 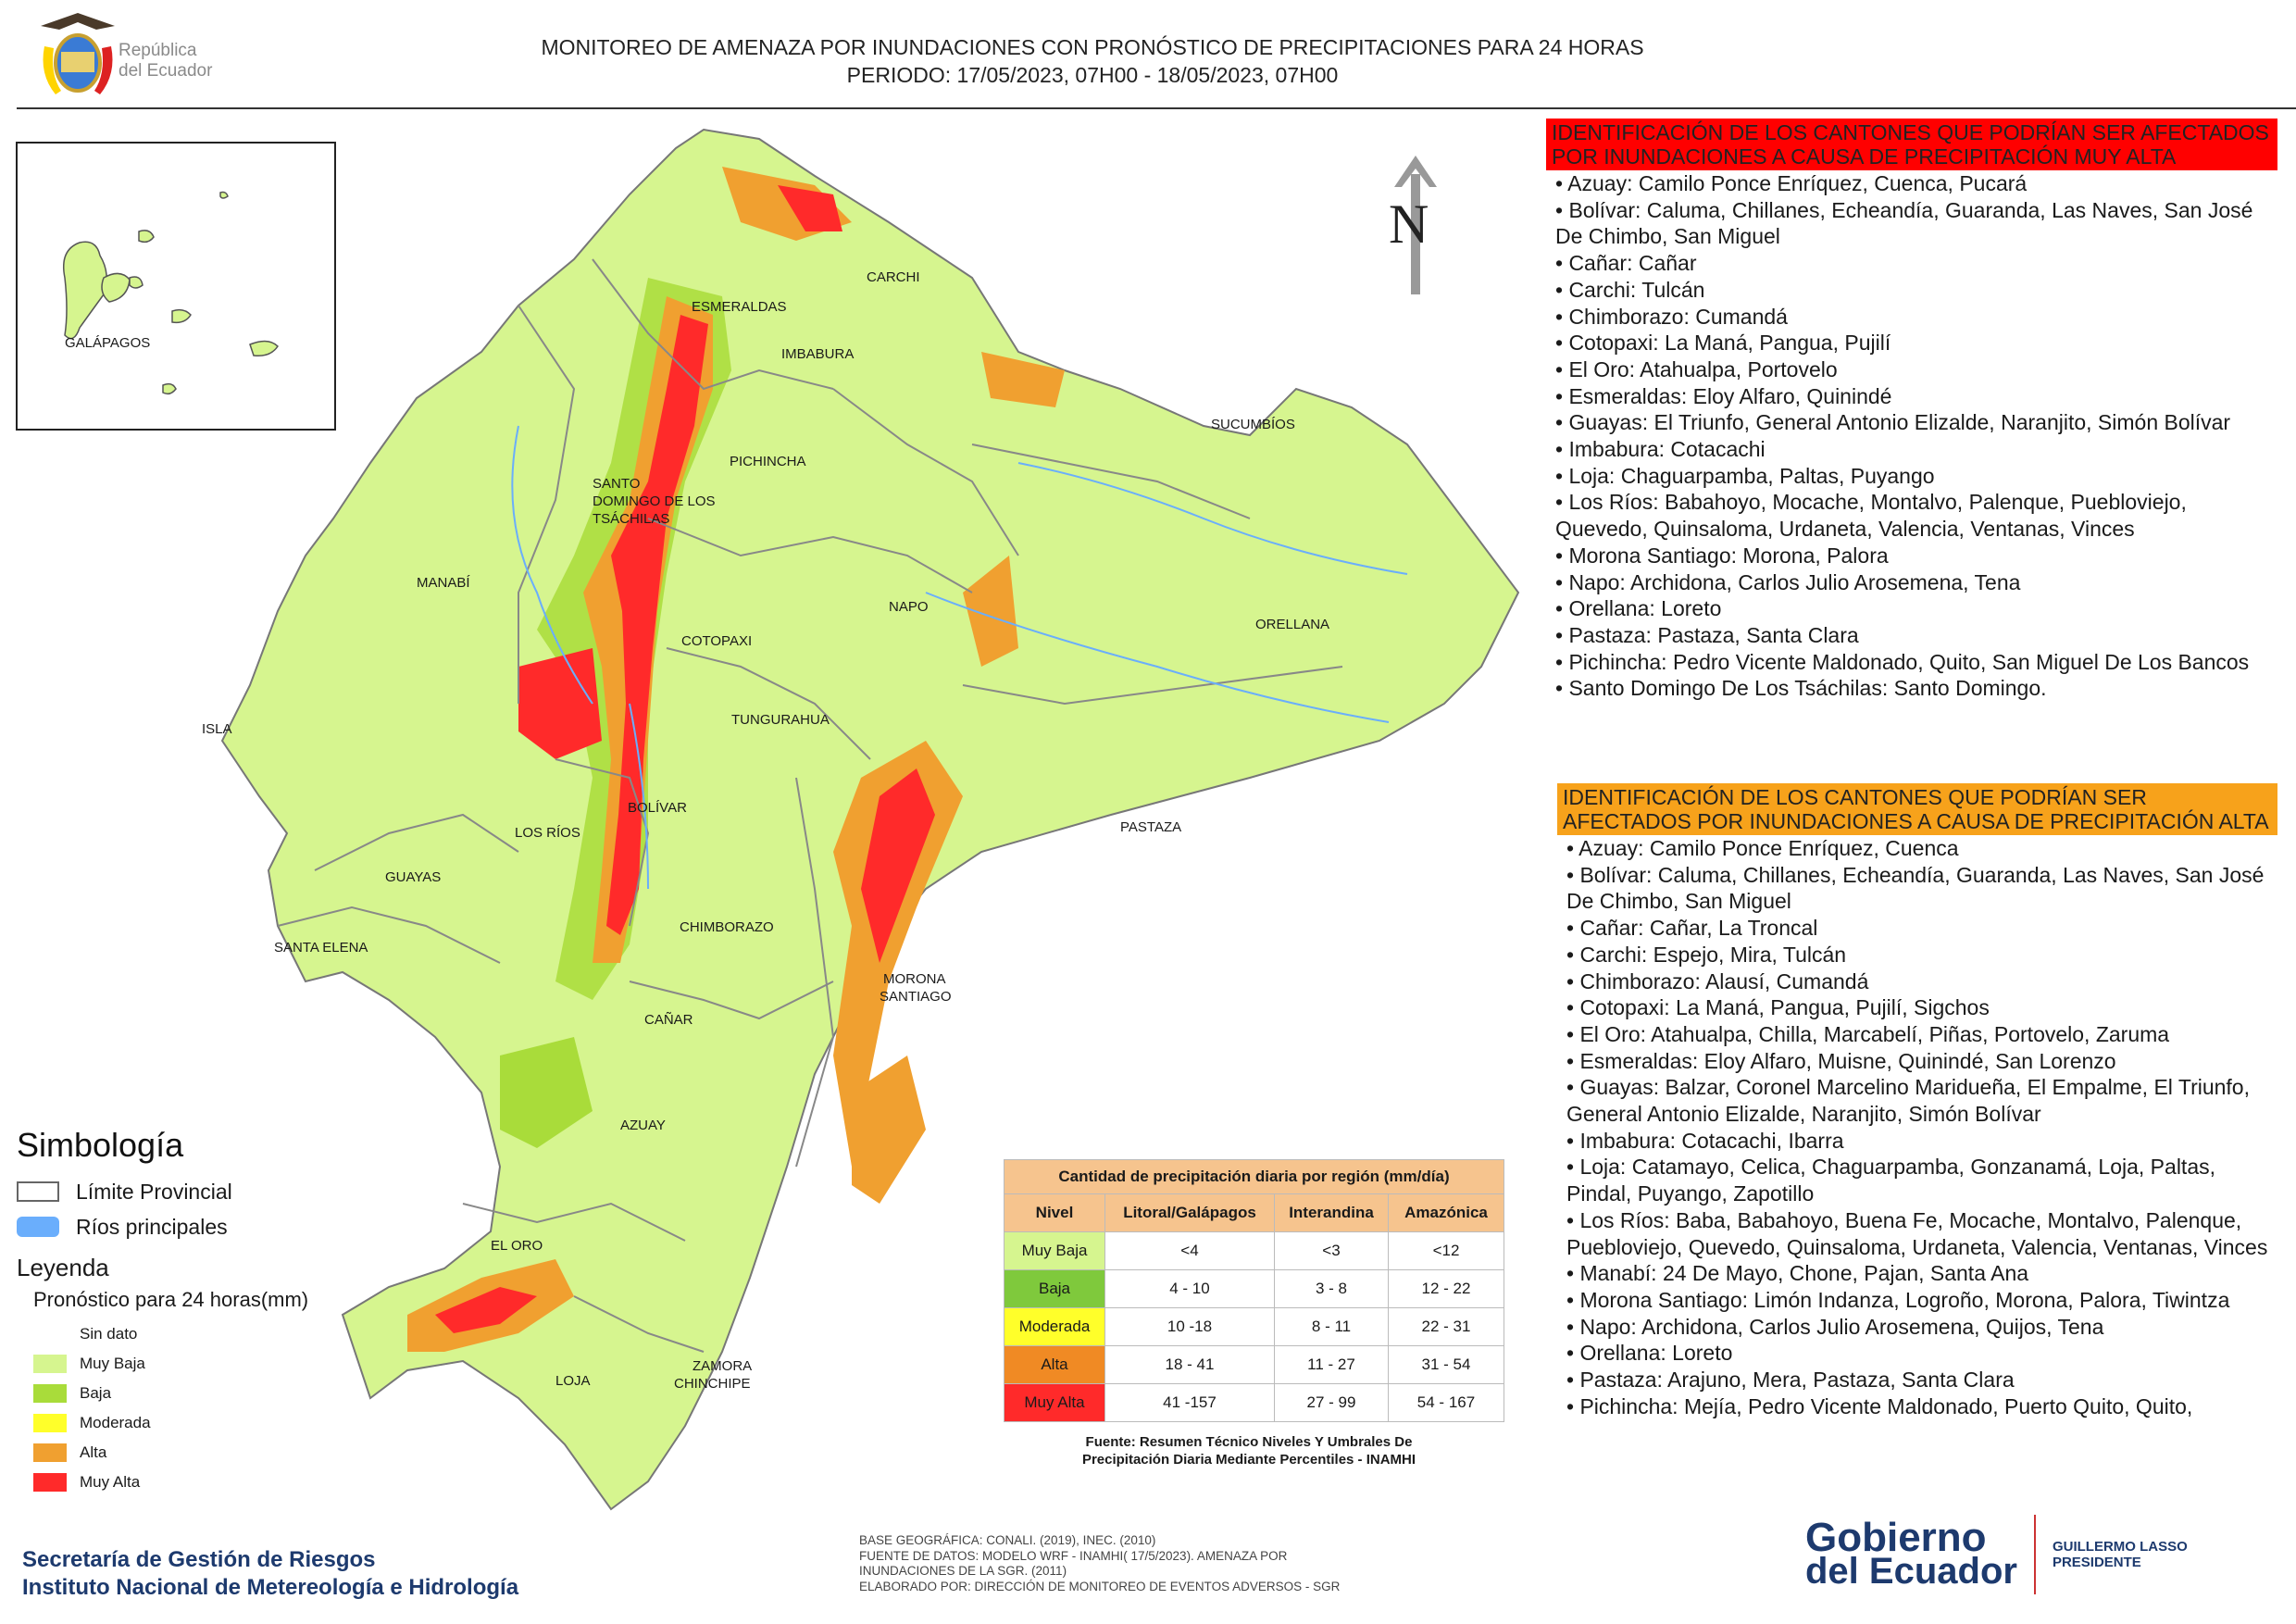 What do you see at coordinates (1696, 368) in the screenshot?
I see `canton-list-item: • El Oro: Atahualpa, Portovelo` at bounding box center [1696, 368].